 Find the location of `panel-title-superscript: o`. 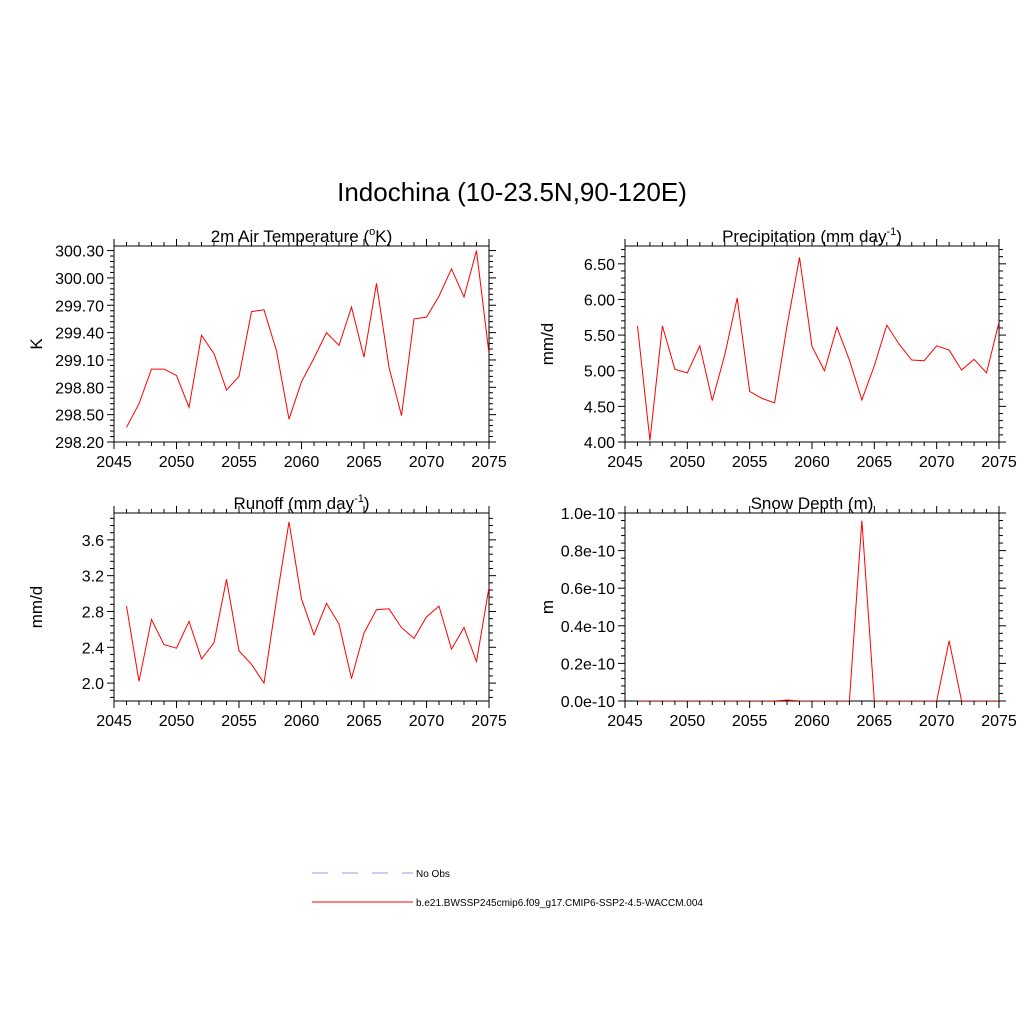

panel-title-superscript: o is located at coordinates (372, 232).